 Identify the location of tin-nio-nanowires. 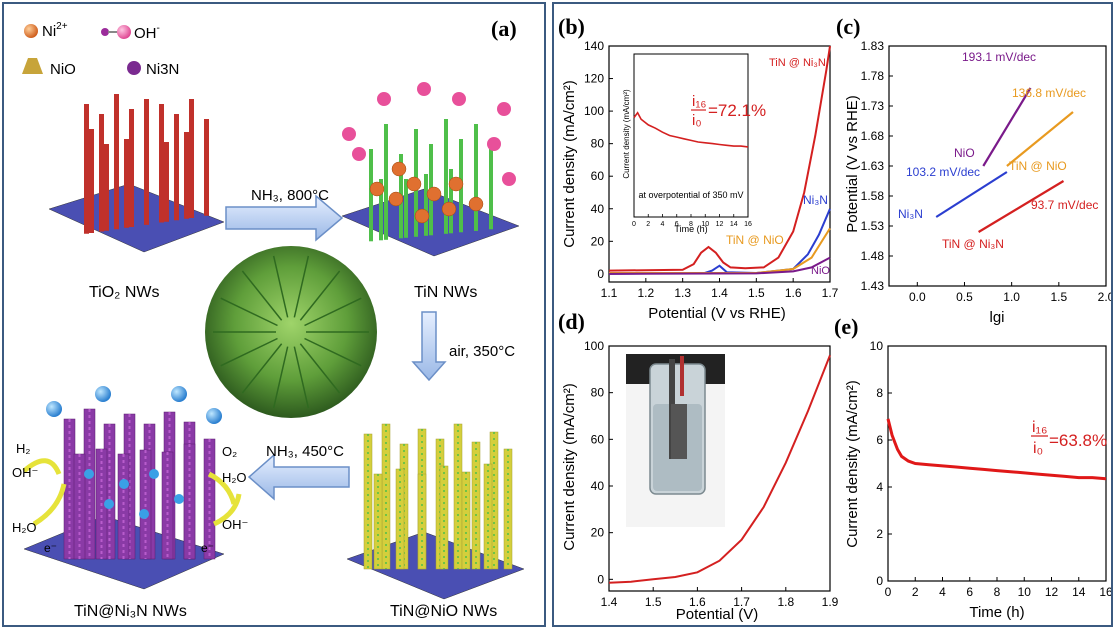
(435, 511).